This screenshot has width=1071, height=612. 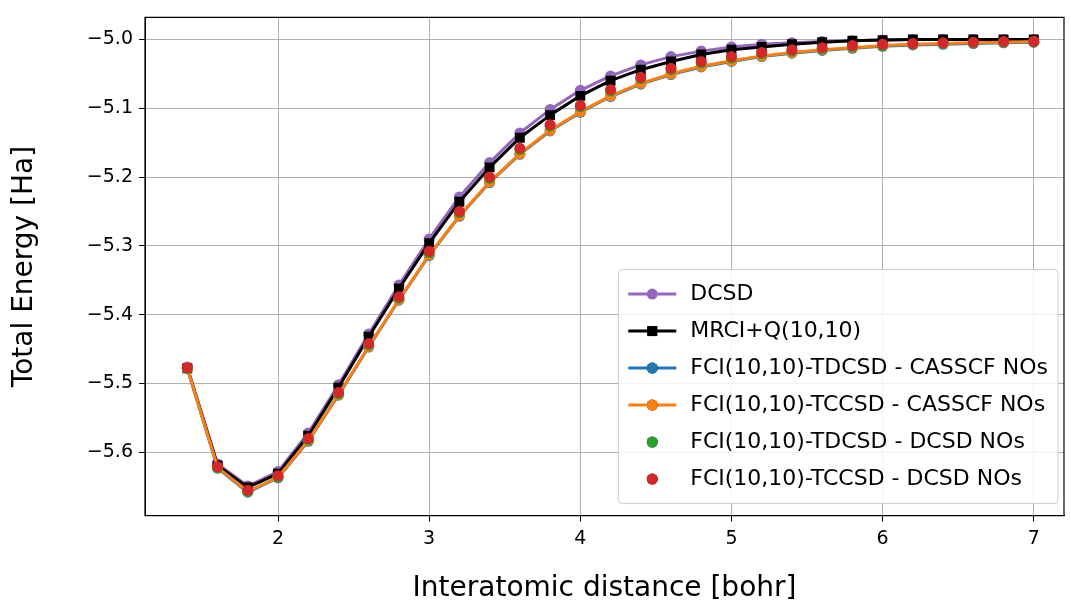 What do you see at coordinates (882, 536) in the screenshot?
I see `x-tick-label: 6` at bounding box center [882, 536].